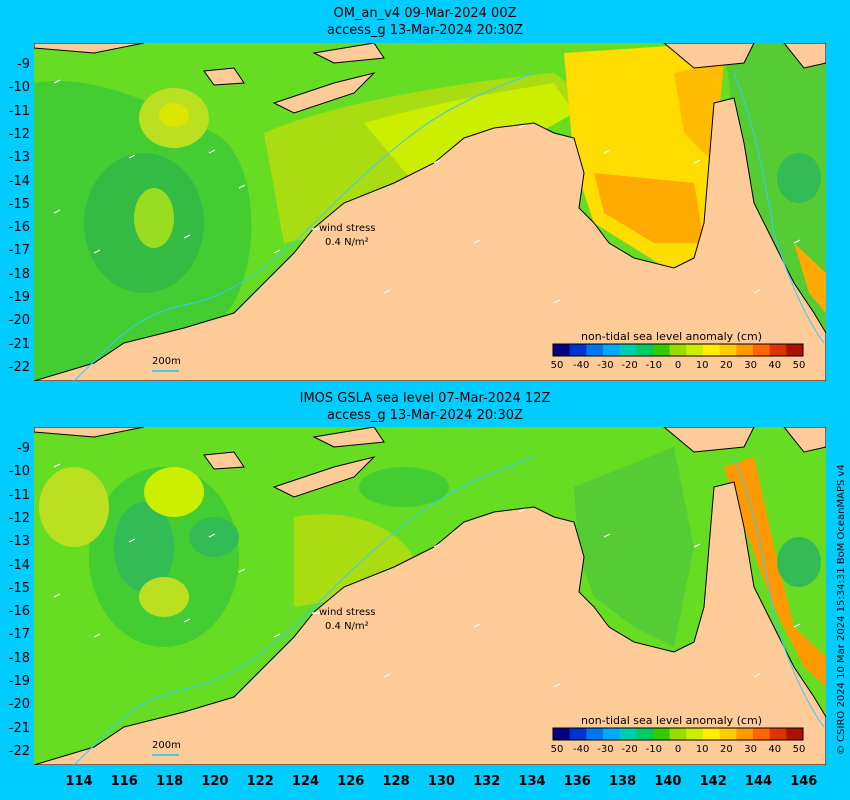  I want to click on x-tick-label: 138, so click(623, 781).